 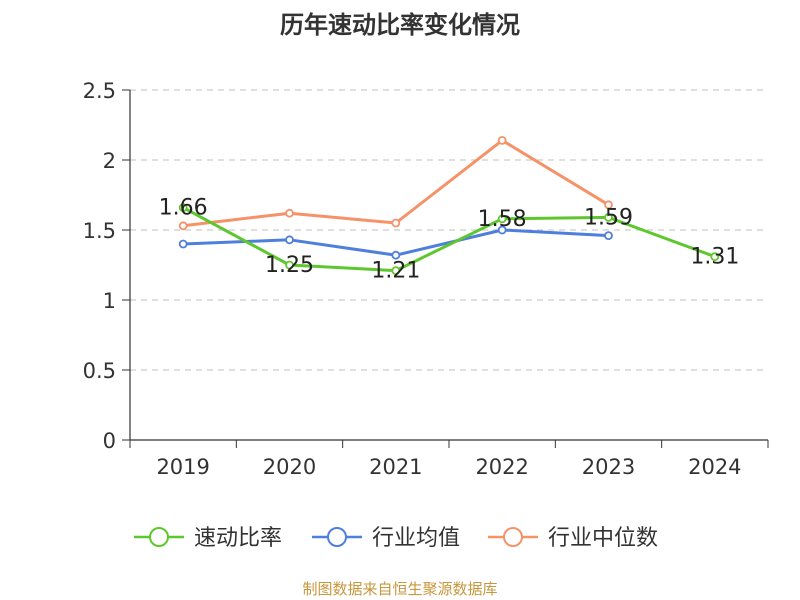 I want to click on data-label: 1.59, so click(x=608, y=217).